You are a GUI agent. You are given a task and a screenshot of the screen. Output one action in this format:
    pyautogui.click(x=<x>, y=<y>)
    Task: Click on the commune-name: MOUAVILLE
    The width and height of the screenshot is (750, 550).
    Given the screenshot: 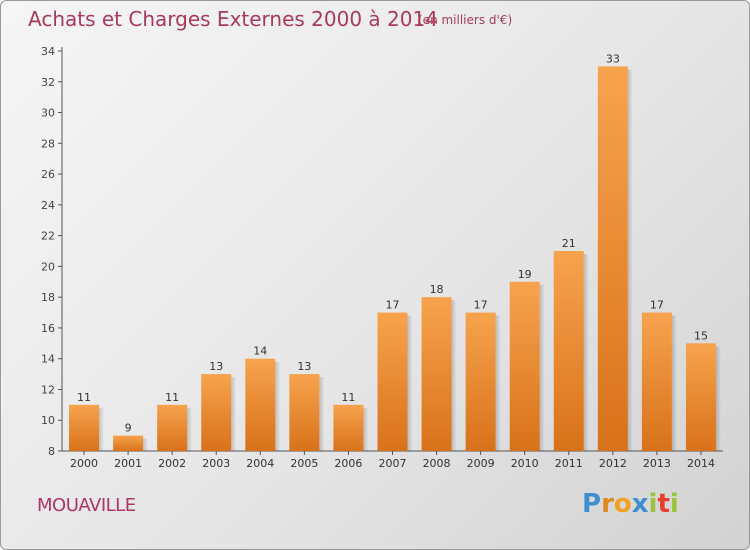 What is the action you would take?
    pyautogui.click(x=86, y=505)
    